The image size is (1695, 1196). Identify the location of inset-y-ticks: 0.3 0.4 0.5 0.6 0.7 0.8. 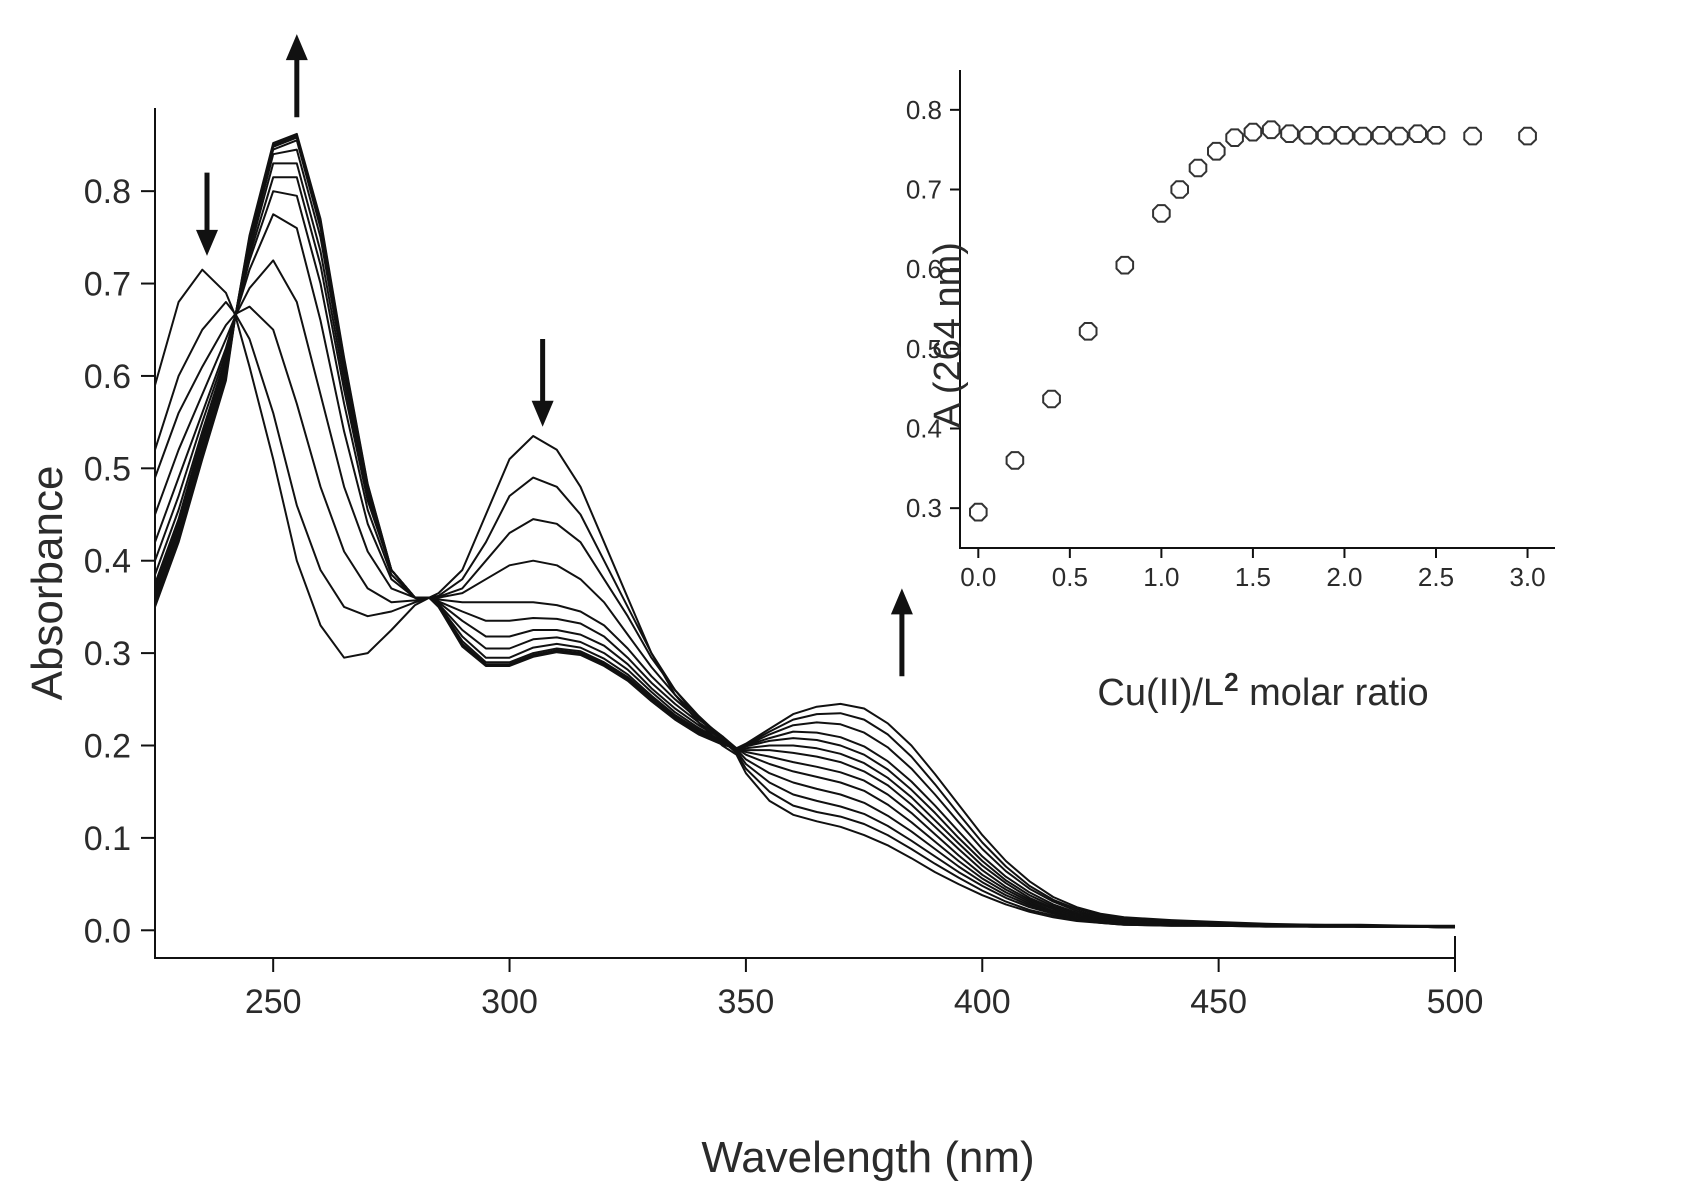
(933, 309).